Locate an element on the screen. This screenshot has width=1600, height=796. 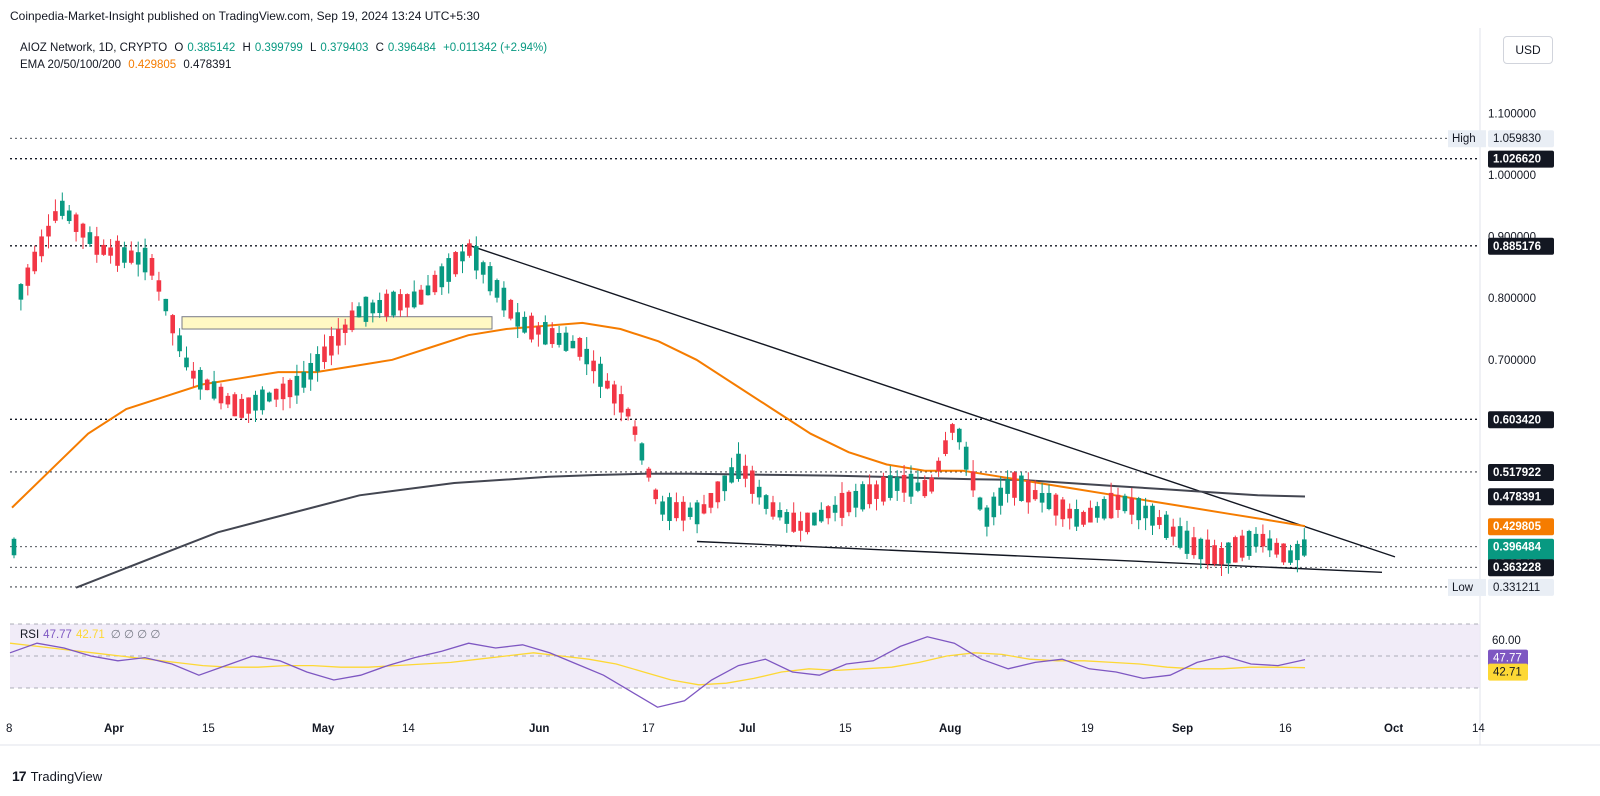
high-label: H is located at coordinates (246, 48).